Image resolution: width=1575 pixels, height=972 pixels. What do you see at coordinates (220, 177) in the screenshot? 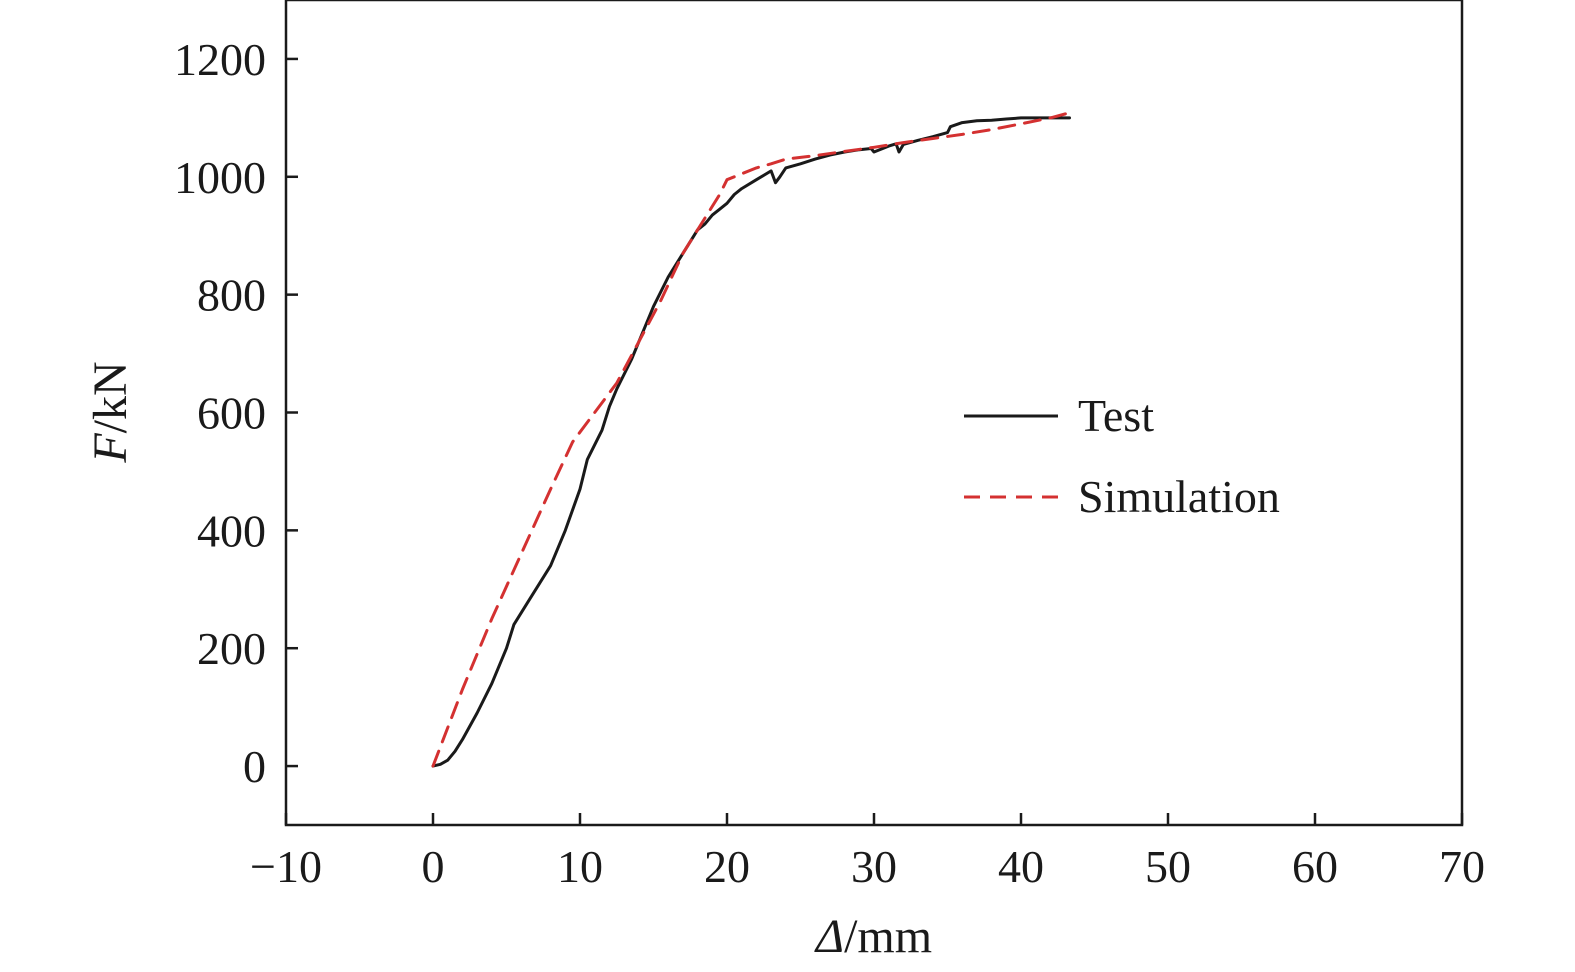
I see `y-tick-label: 1000` at bounding box center [220, 177].